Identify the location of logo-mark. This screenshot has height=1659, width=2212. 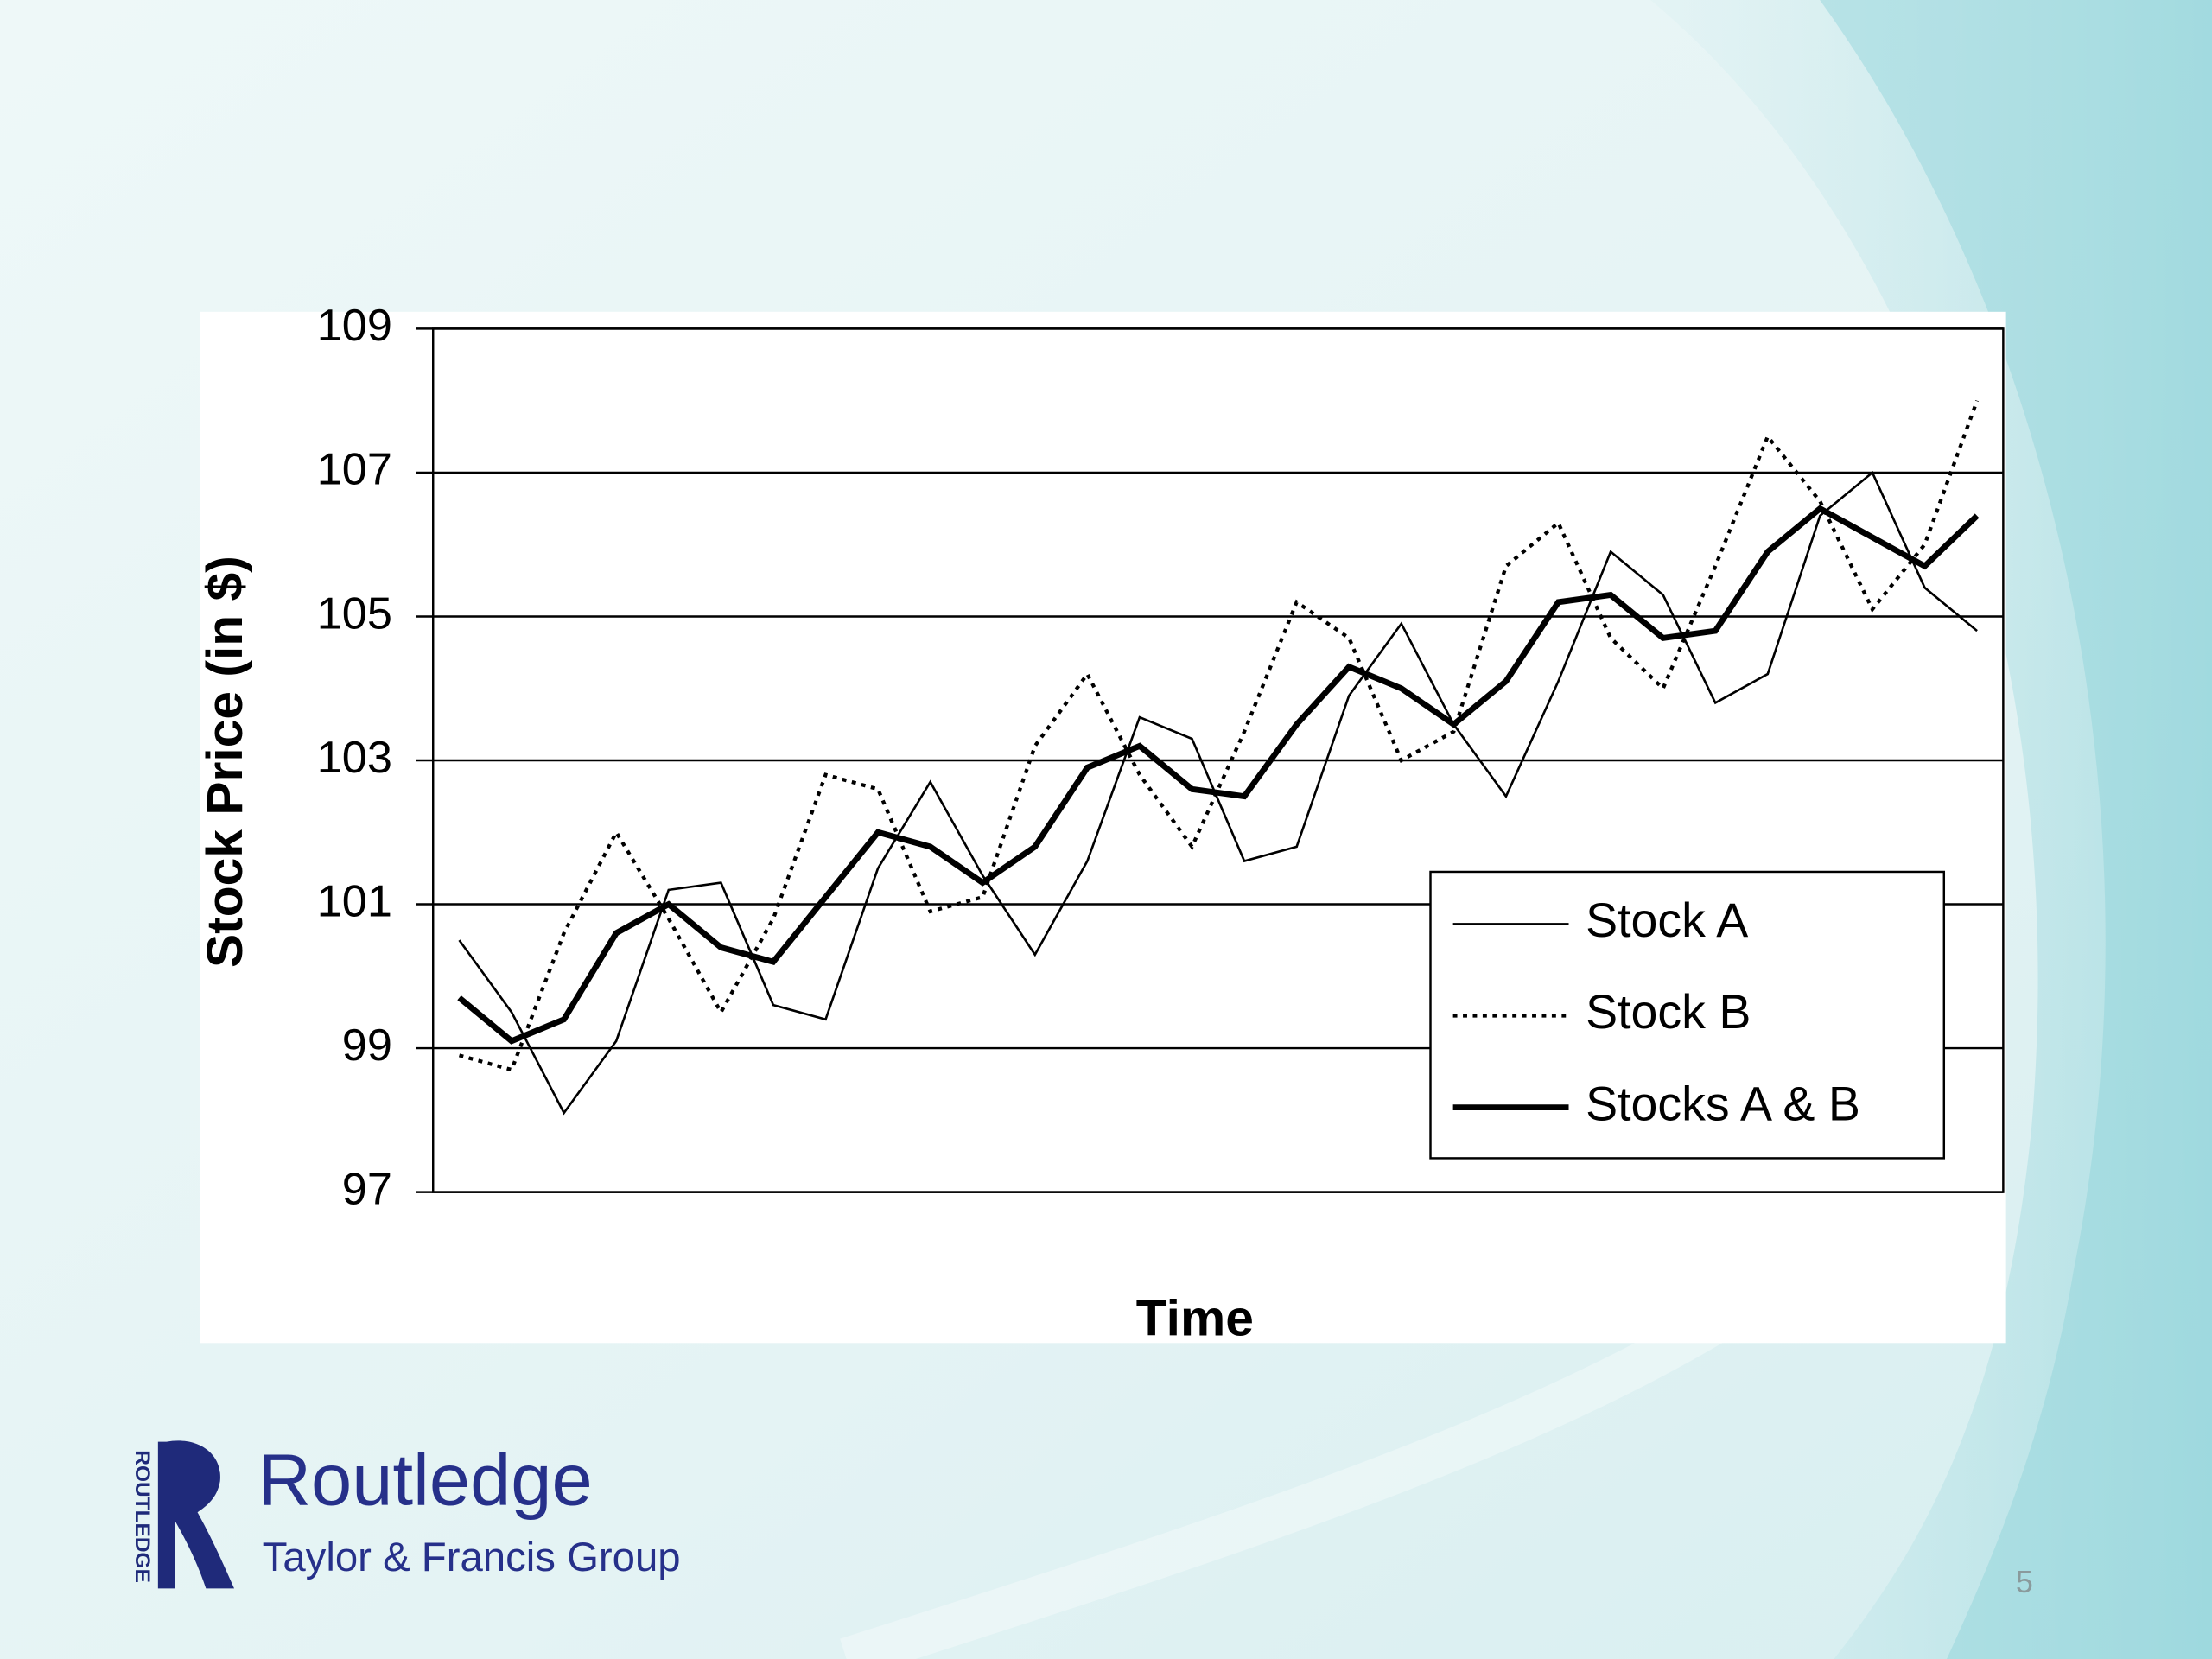
(196, 1514).